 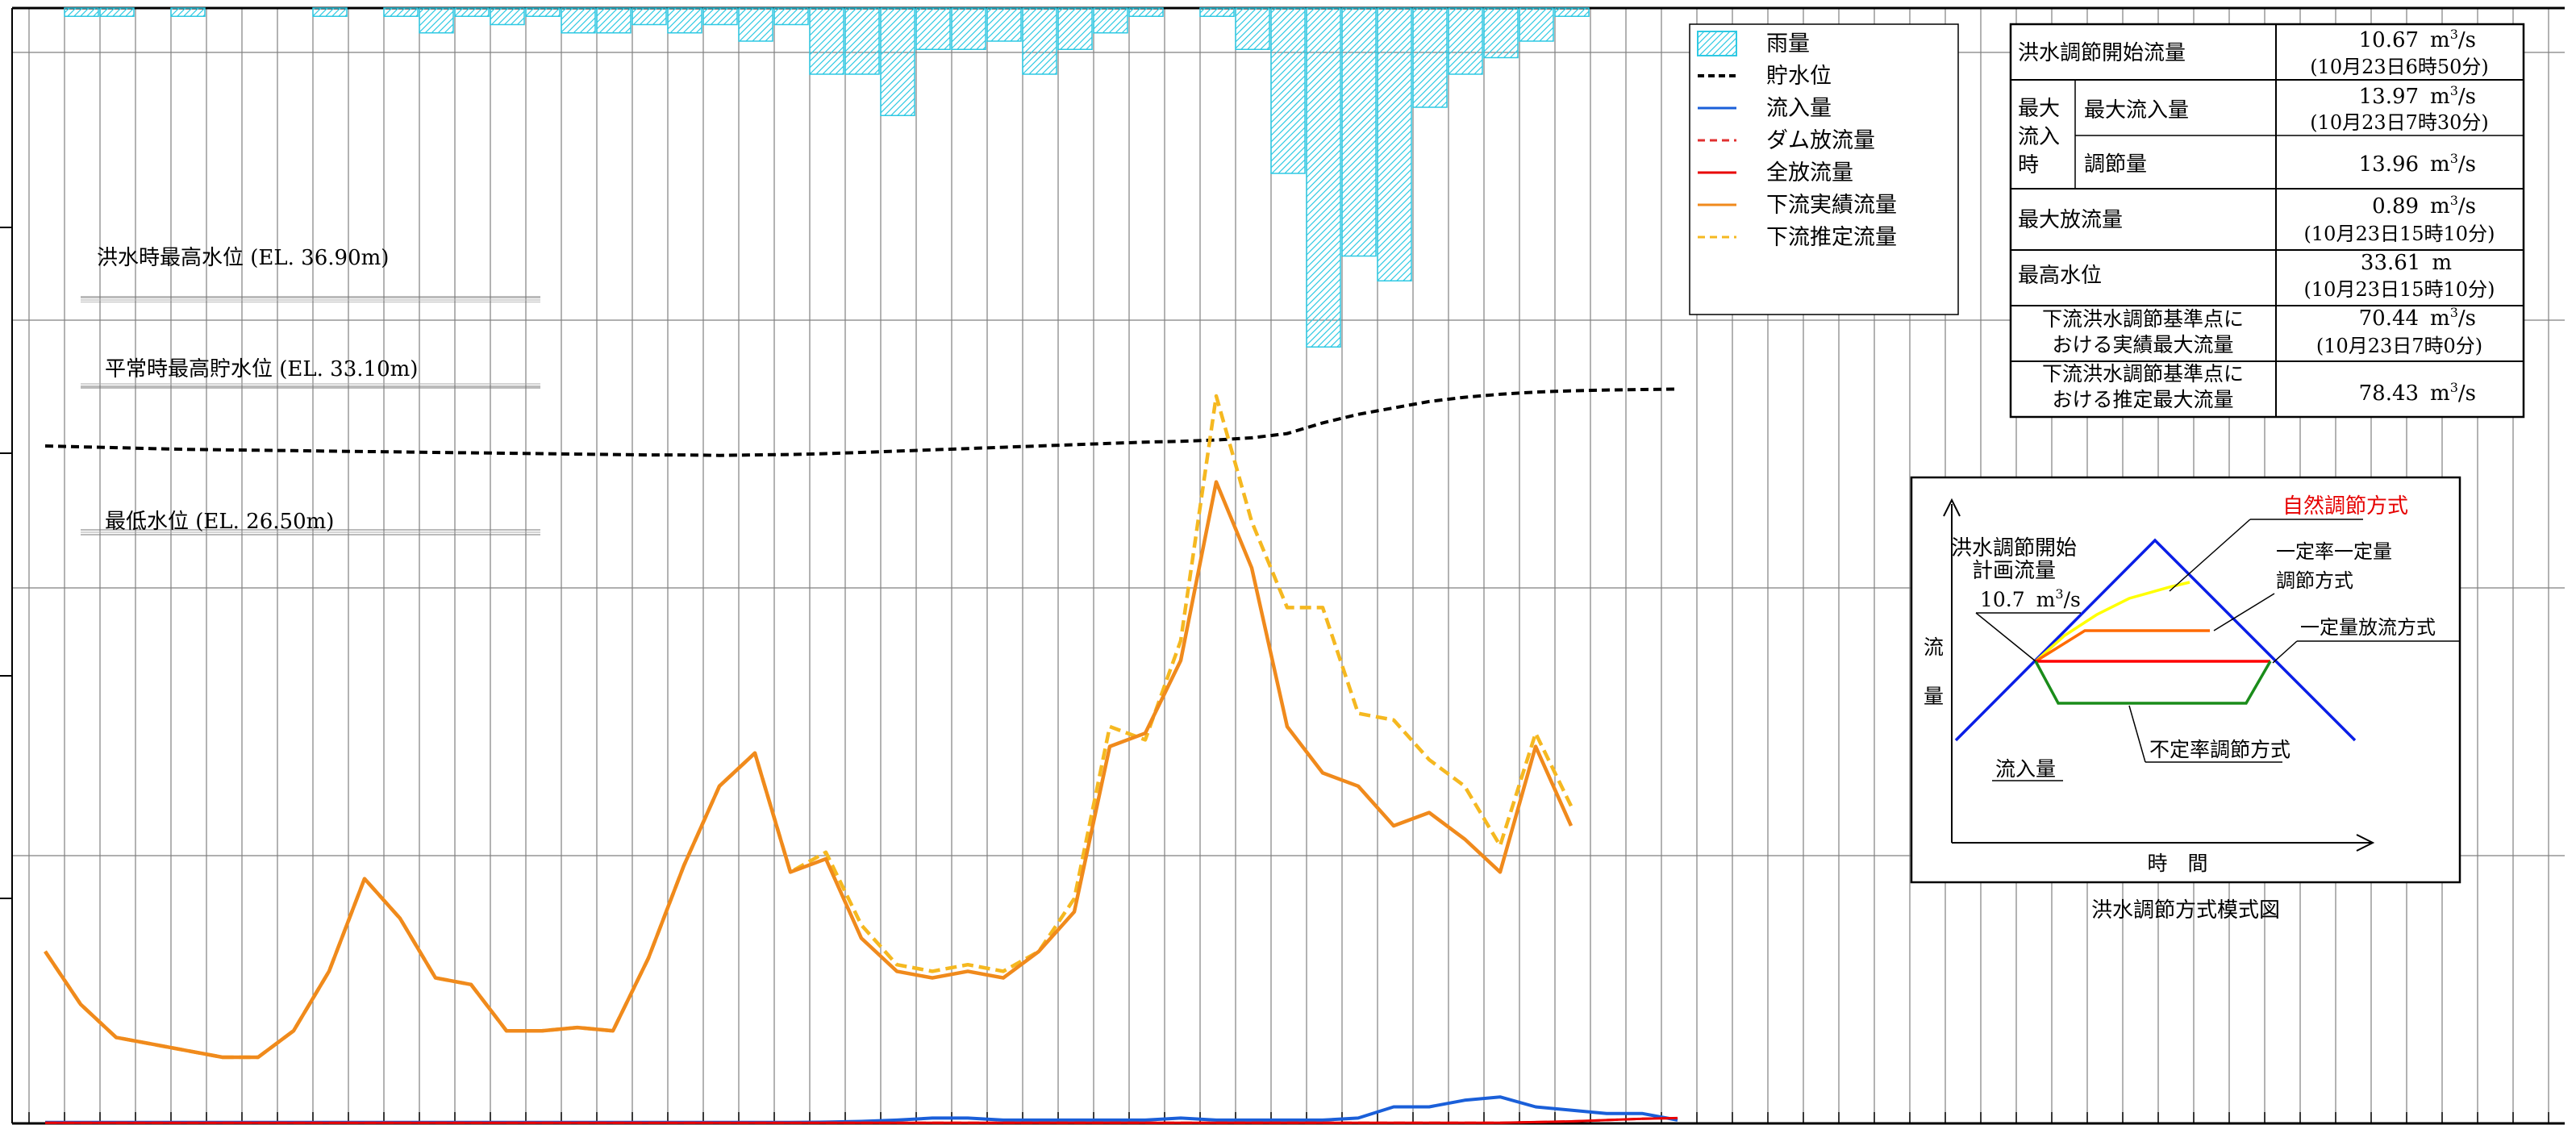 What do you see at coordinates (1717, 43) in the screenshot?
I see `legend-swatch-rain` at bounding box center [1717, 43].